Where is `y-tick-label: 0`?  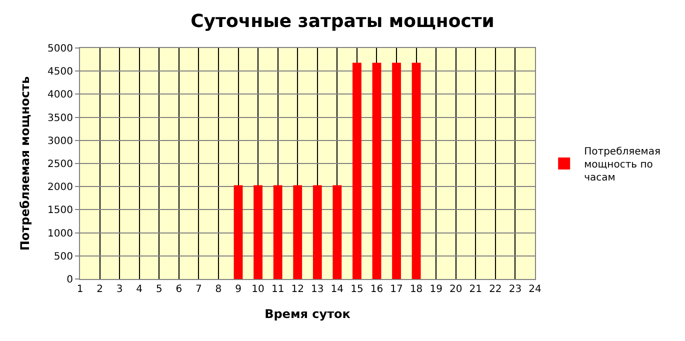
y-tick-label: 0 is located at coordinates (69, 280).